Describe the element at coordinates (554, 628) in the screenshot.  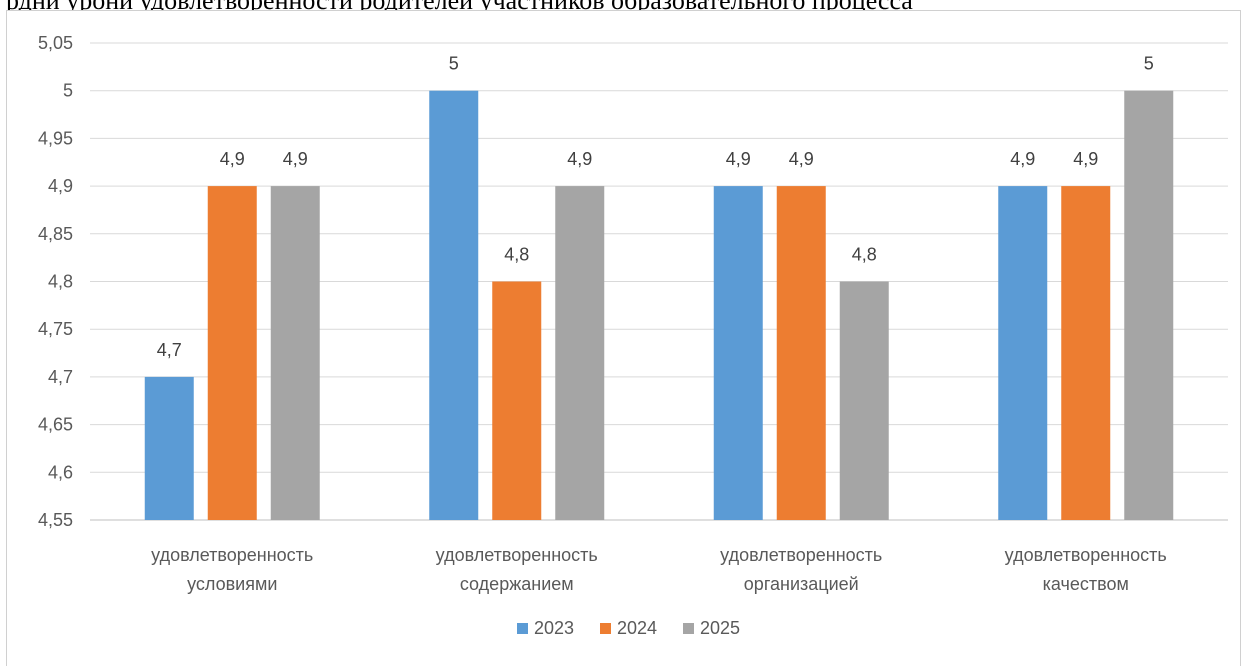
I see `legend-label: 2023` at that location.